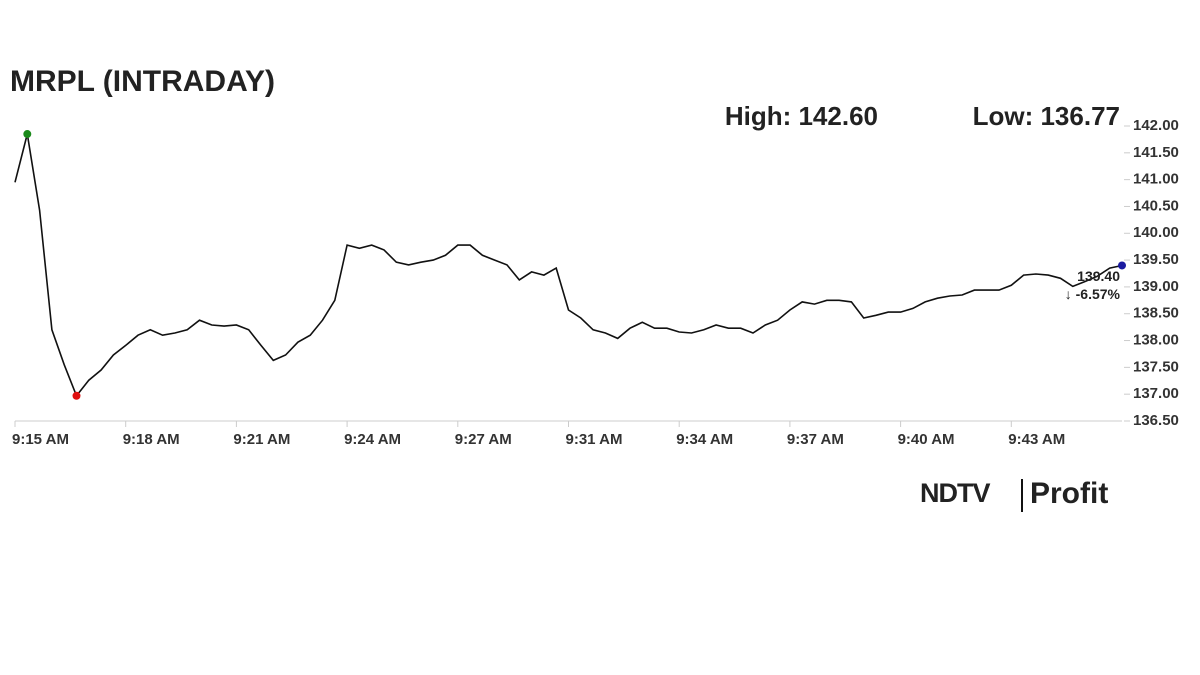 This screenshot has width=1200, height=675. What do you see at coordinates (1156, 259) in the screenshot?
I see `y-tick-label: 139.50` at bounding box center [1156, 259].